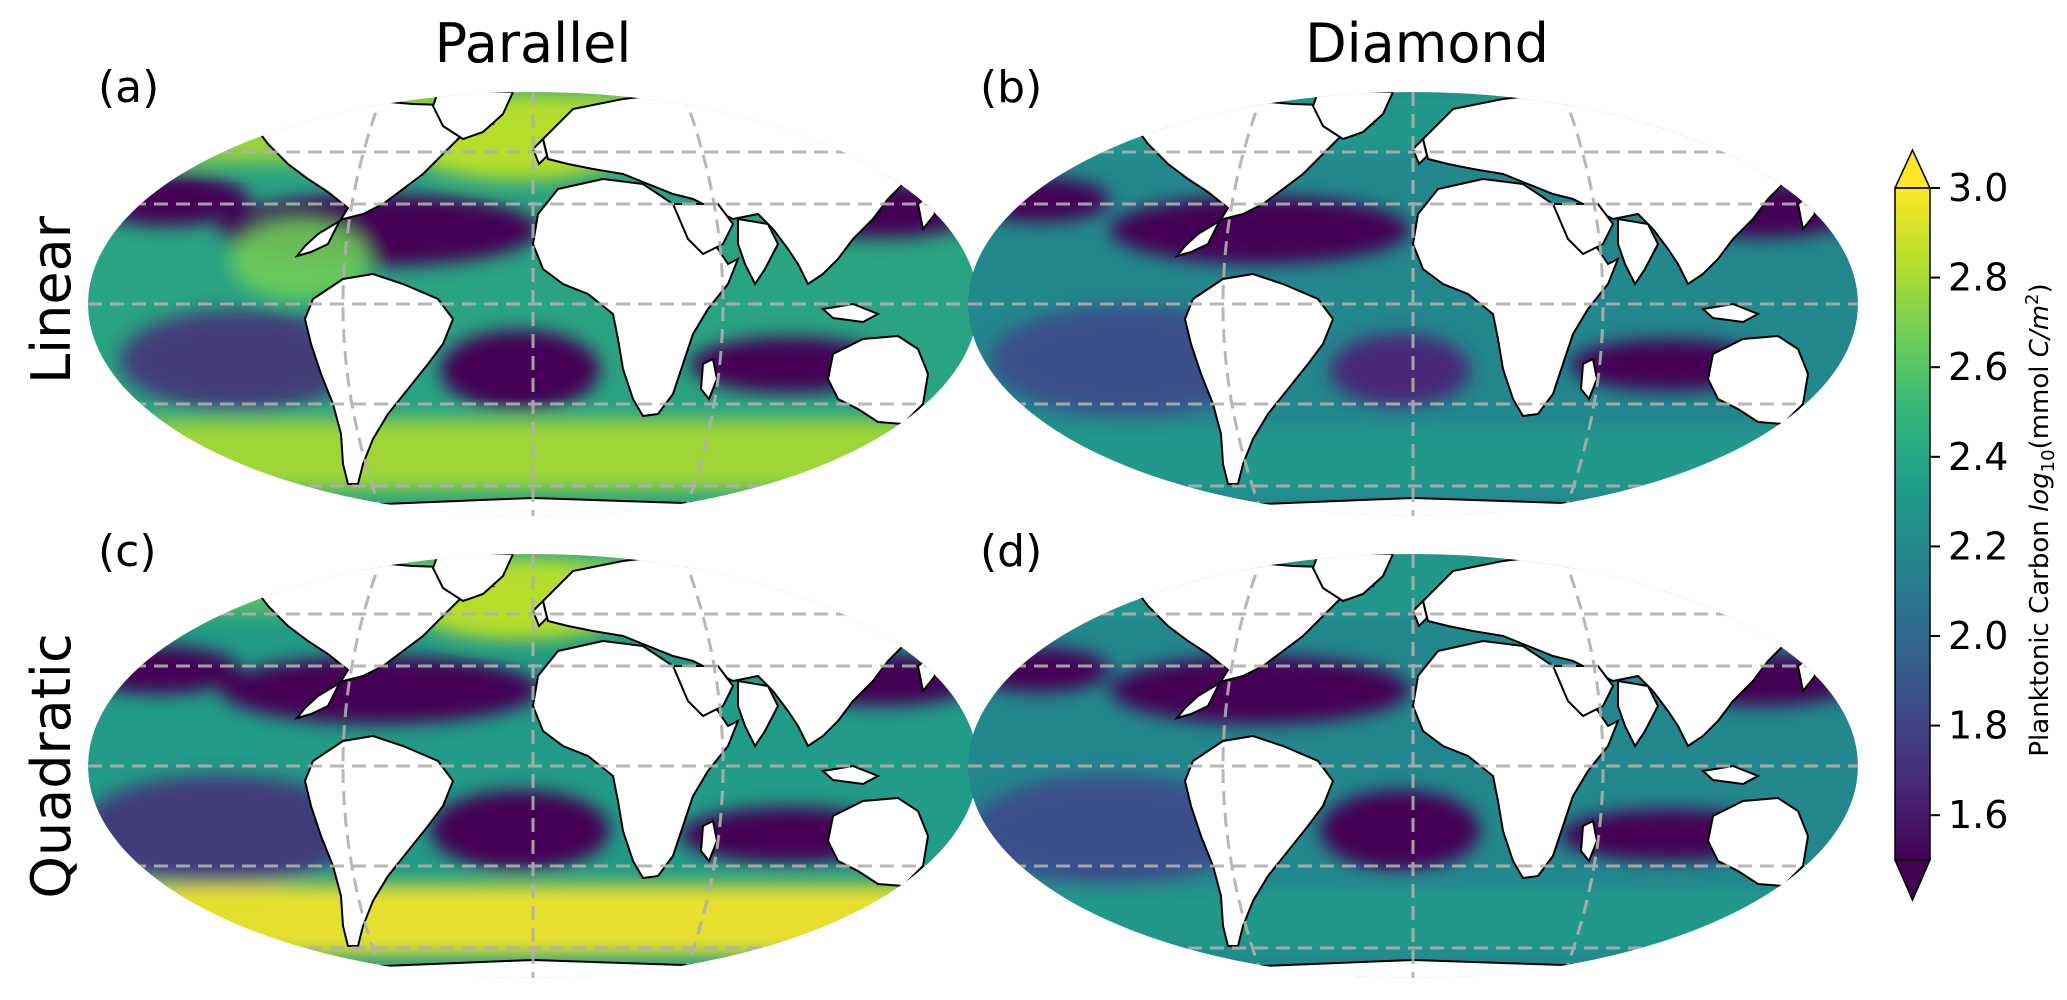 This screenshot has height=1000, width=2067. I want to click on panel-label-d: (d), so click(1011, 551).